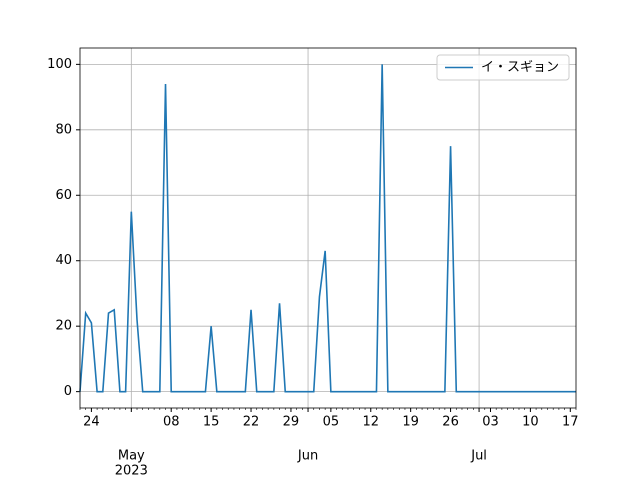  Describe the element at coordinates (68, 391) in the screenshot. I see `y-tick-label: 0` at that location.